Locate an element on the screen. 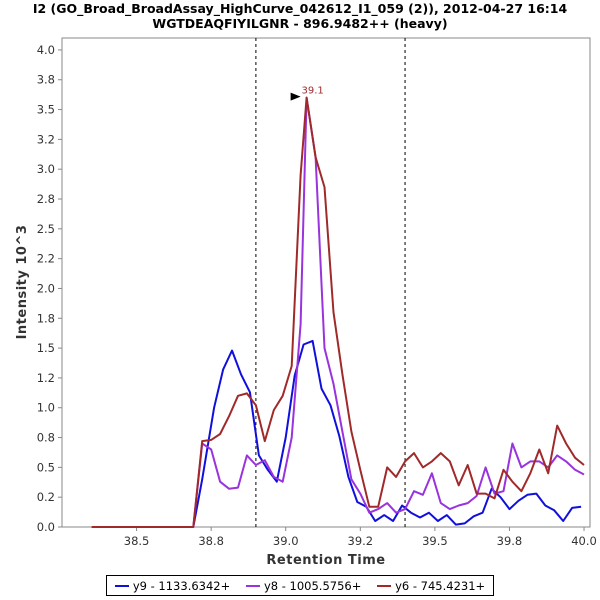 This screenshot has width=600, height=600. y-tick-label: 2.0 is located at coordinates (46, 288).